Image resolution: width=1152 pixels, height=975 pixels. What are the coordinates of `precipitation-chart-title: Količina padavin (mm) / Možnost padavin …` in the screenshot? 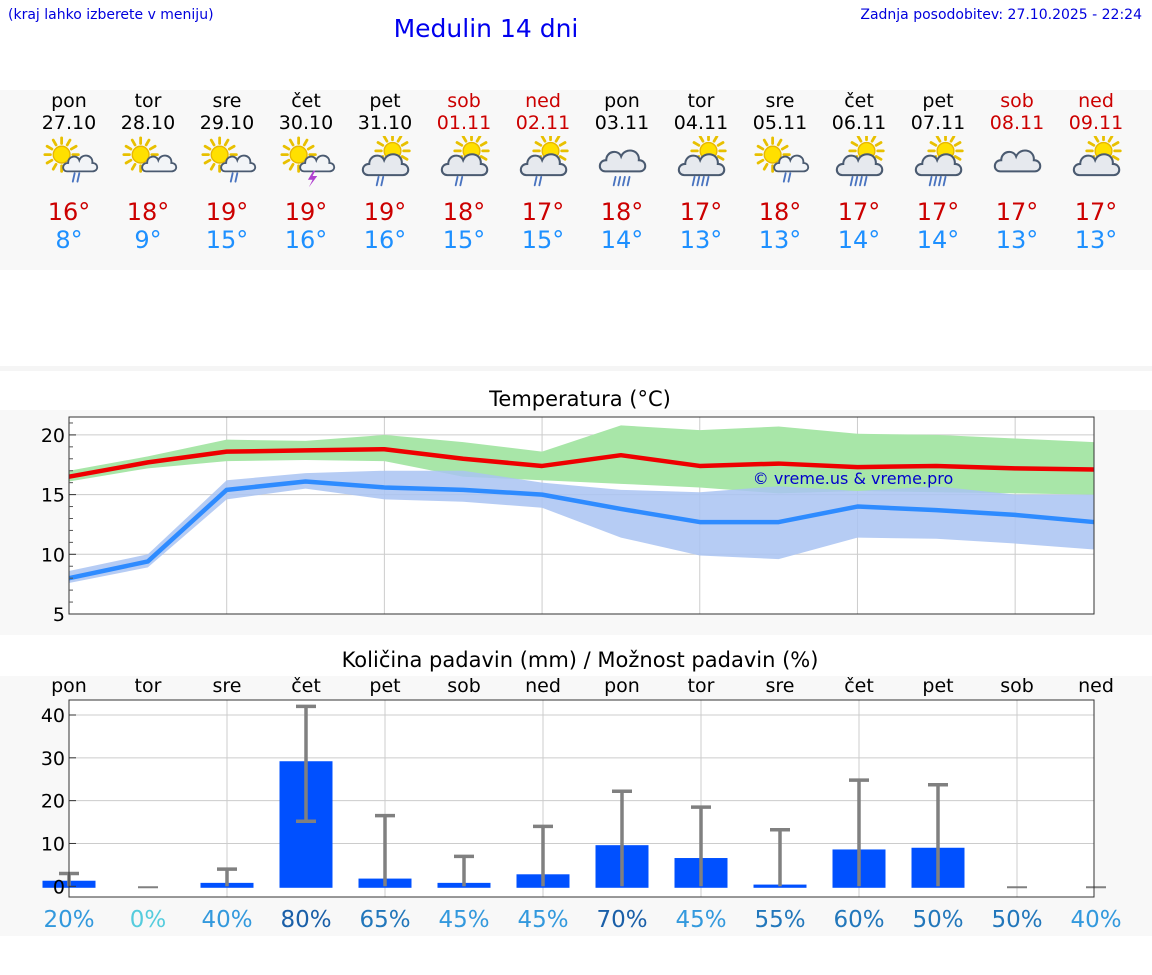 It's located at (580, 660).